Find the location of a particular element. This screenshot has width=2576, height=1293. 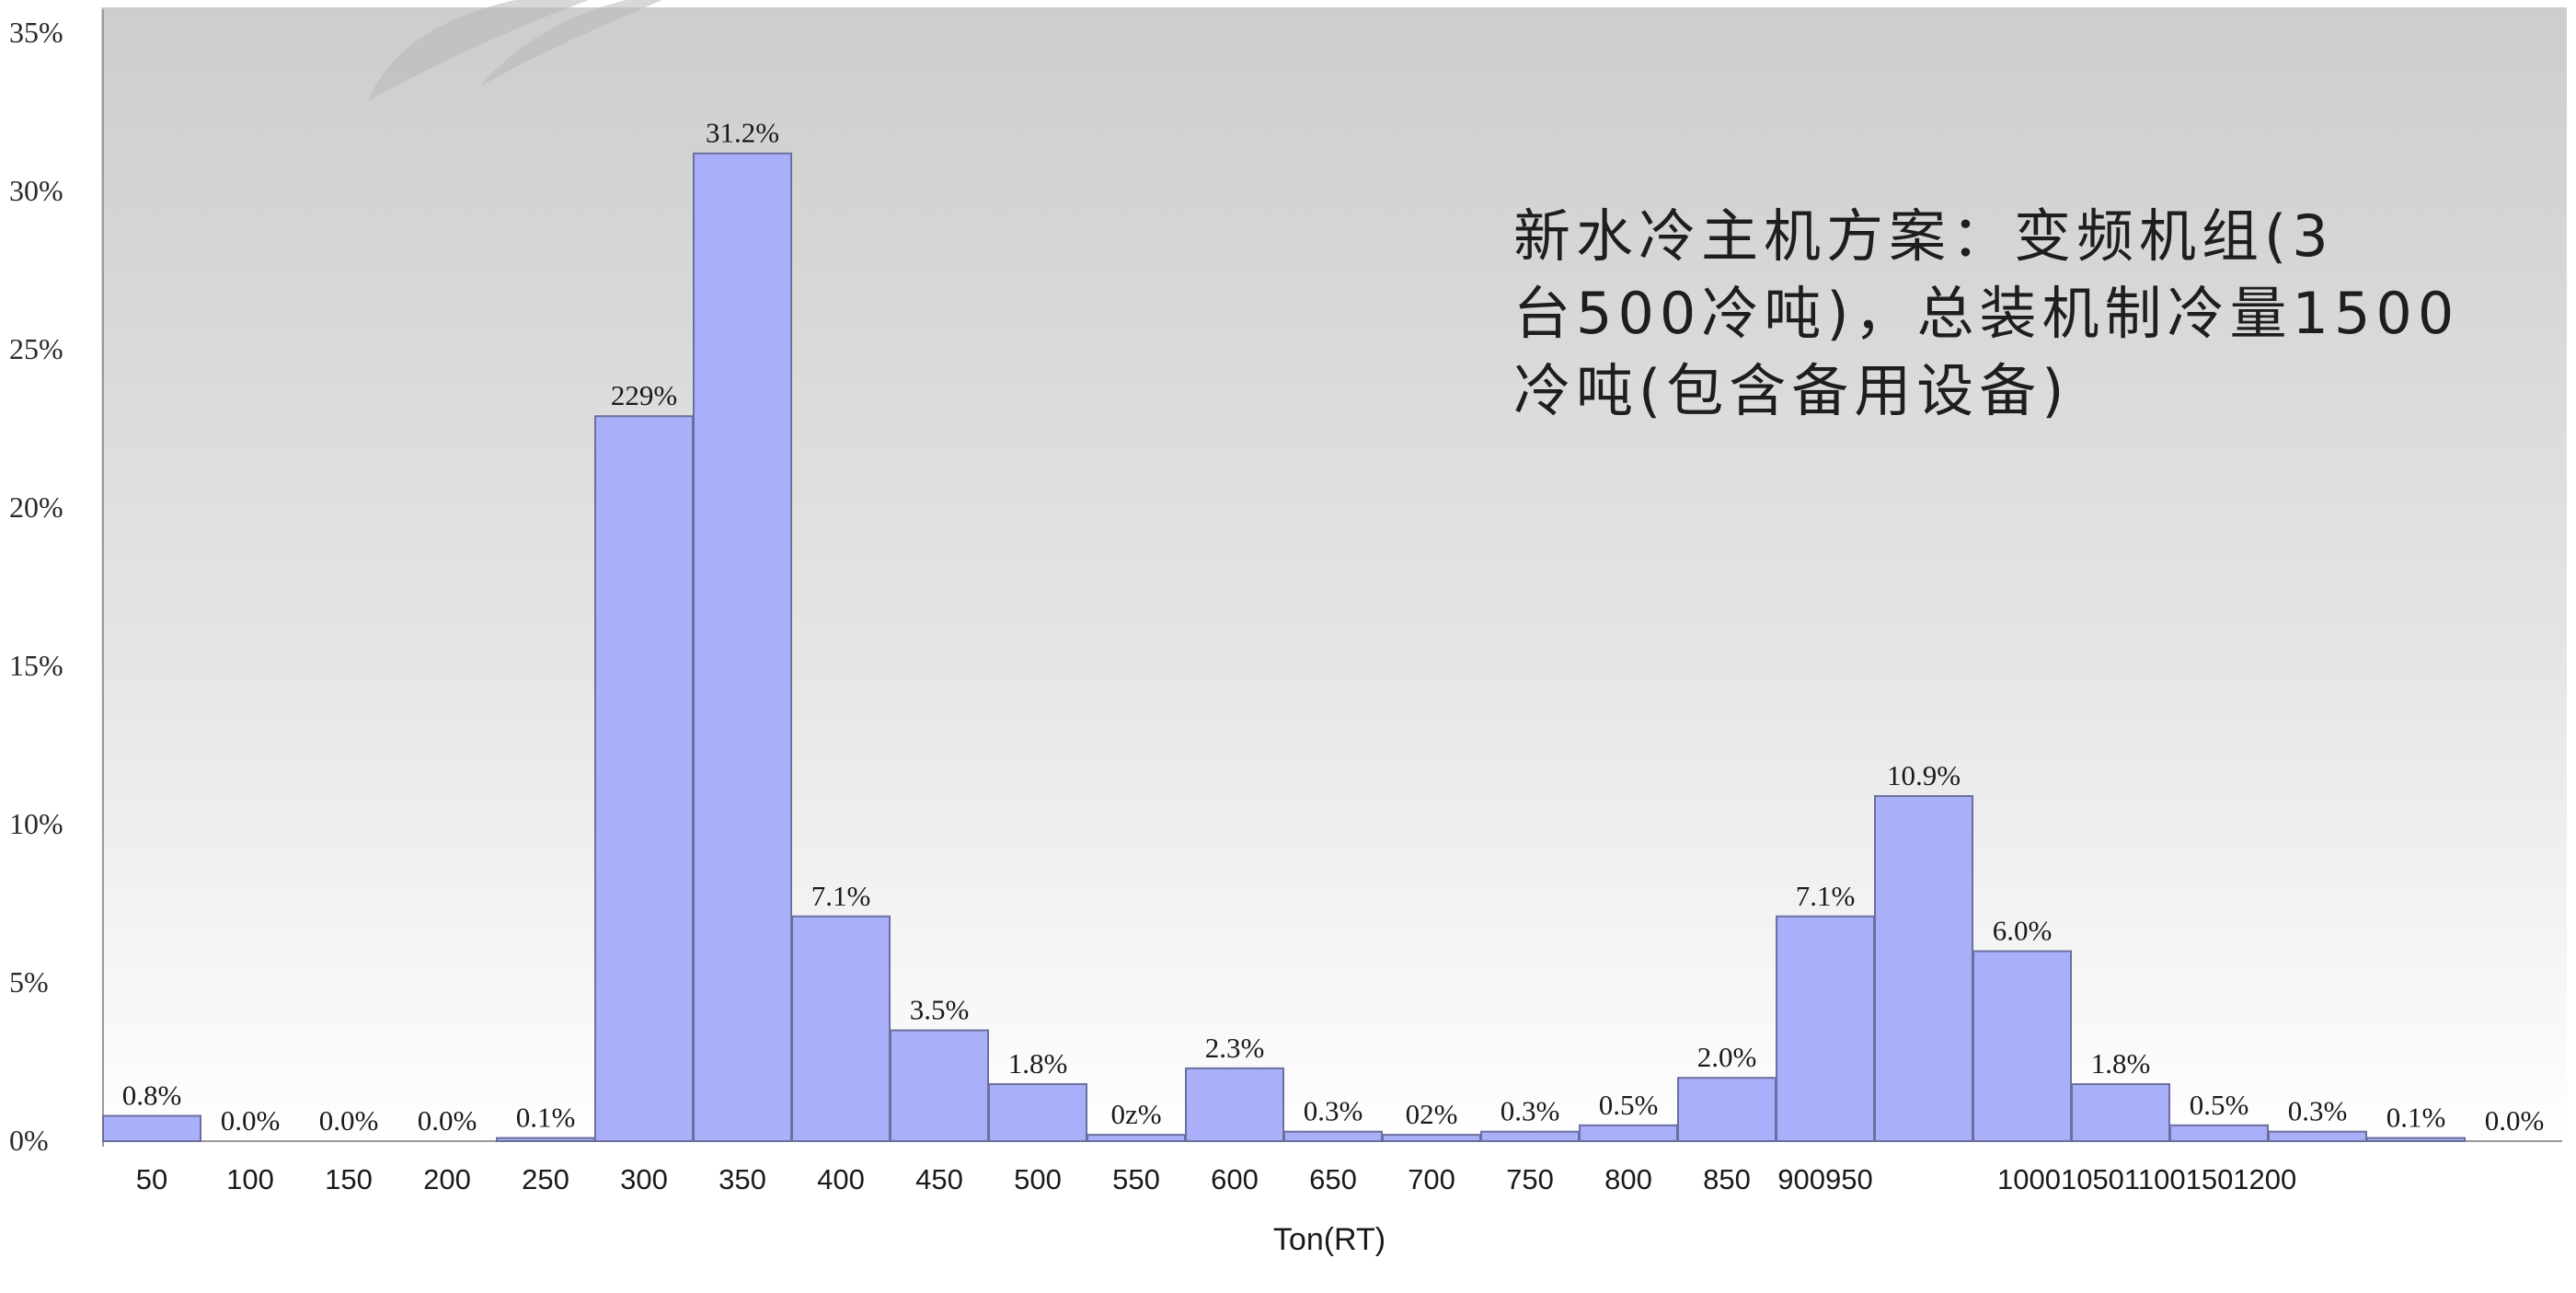

x-tick-label: 700 is located at coordinates (1431, 1179).